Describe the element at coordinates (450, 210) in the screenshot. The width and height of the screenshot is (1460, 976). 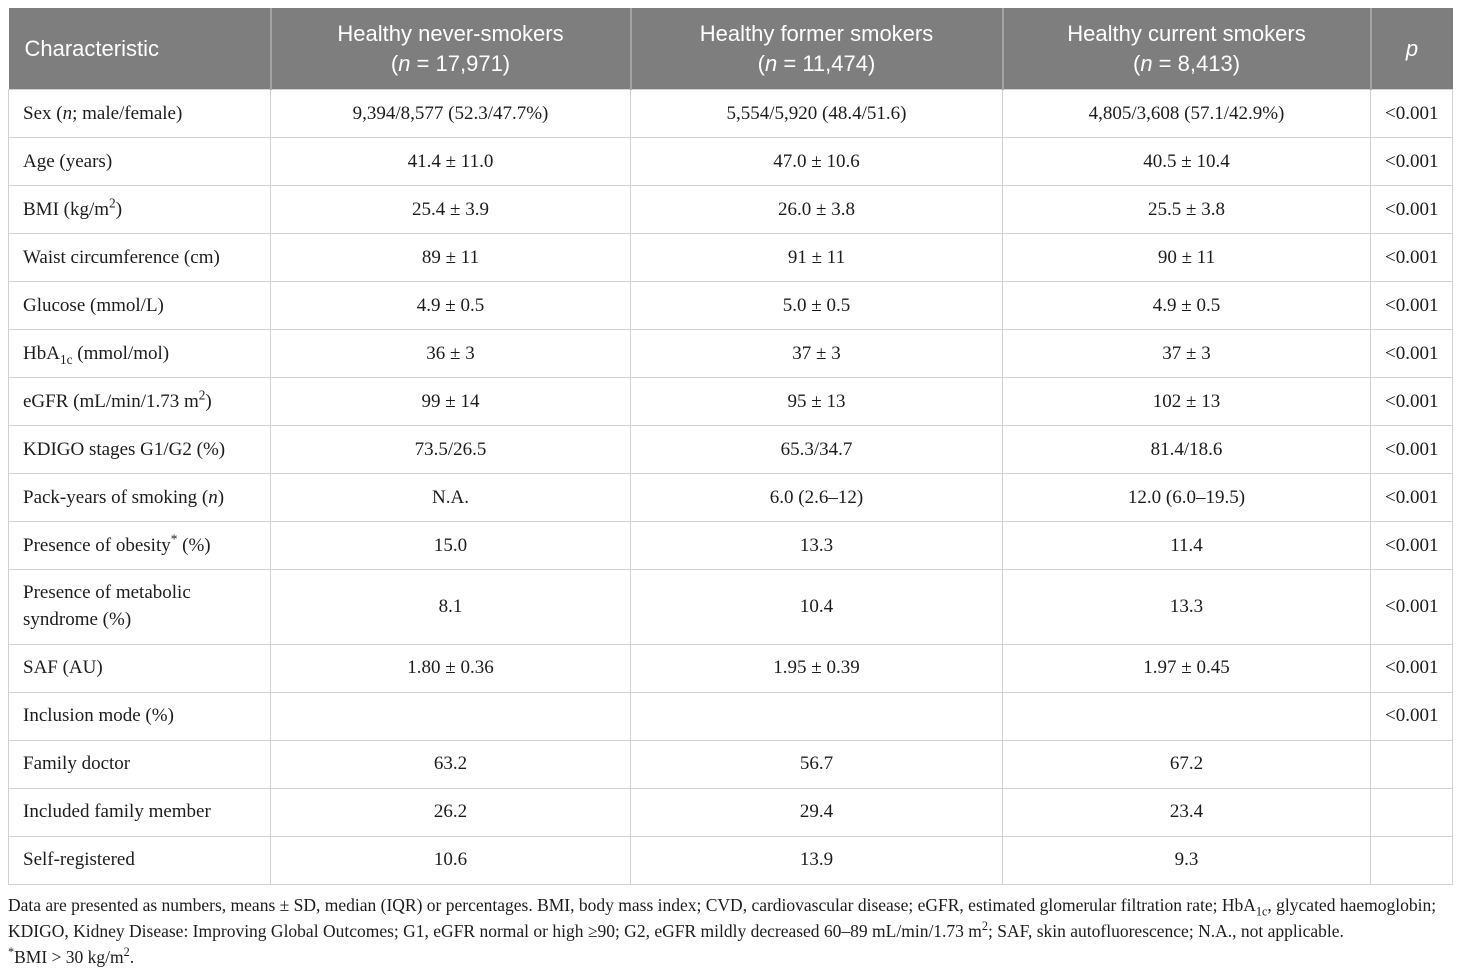
I see `value-cell: 25.4 ± 3.9` at that location.